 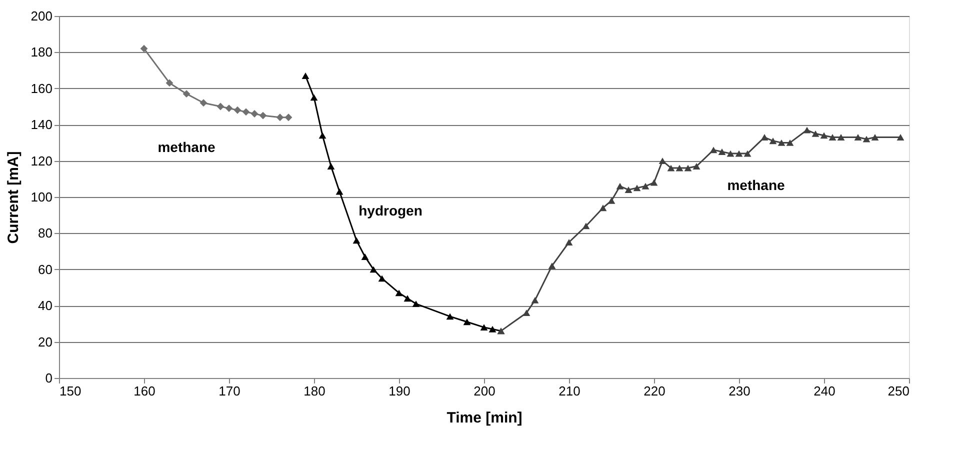 What do you see at coordinates (41, 16) in the screenshot?
I see `y-tick-label: 200` at bounding box center [41, 16].